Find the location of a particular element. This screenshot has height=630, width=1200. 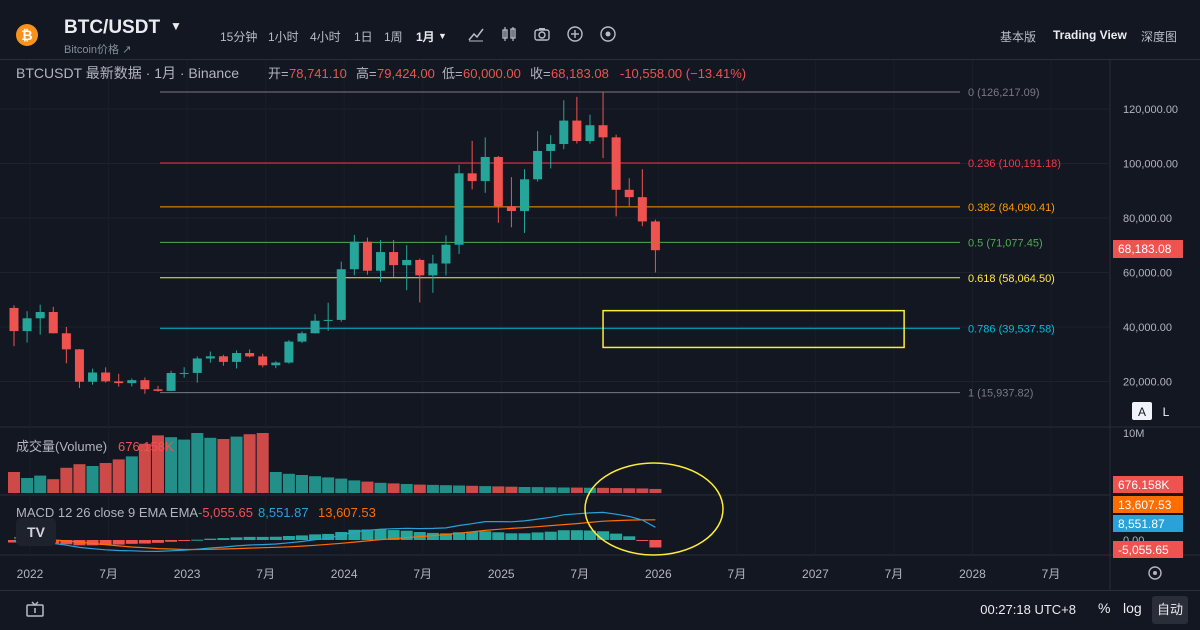

time-tick-label: 2026 is located at coordinates (658, 574).